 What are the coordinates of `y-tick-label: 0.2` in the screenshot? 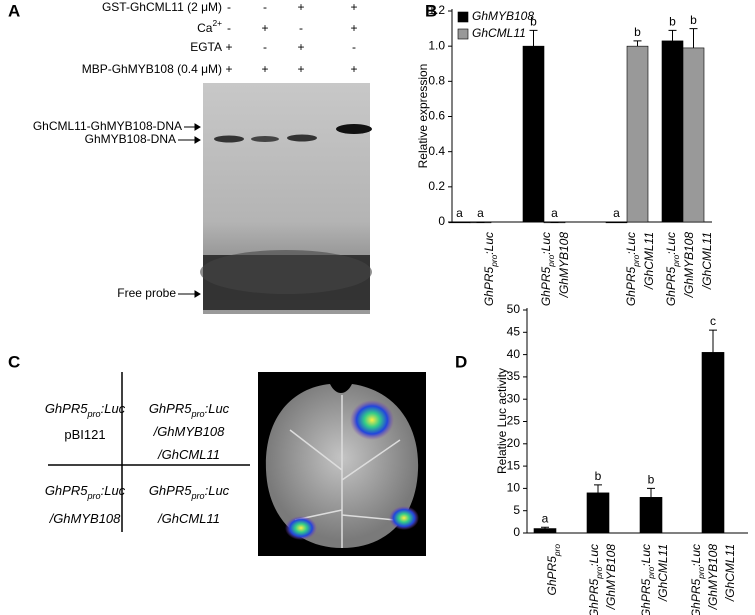 It's located at (436, 186).